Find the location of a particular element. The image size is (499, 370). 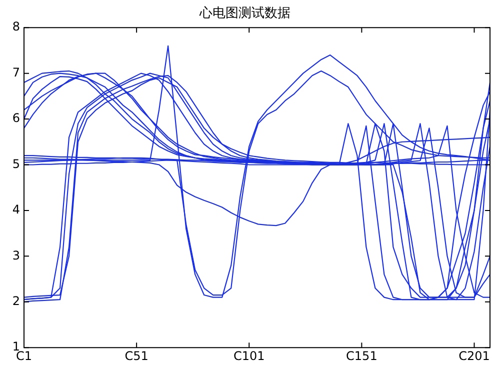

x-tick-label: C151 is located at coordinates (362, 355).